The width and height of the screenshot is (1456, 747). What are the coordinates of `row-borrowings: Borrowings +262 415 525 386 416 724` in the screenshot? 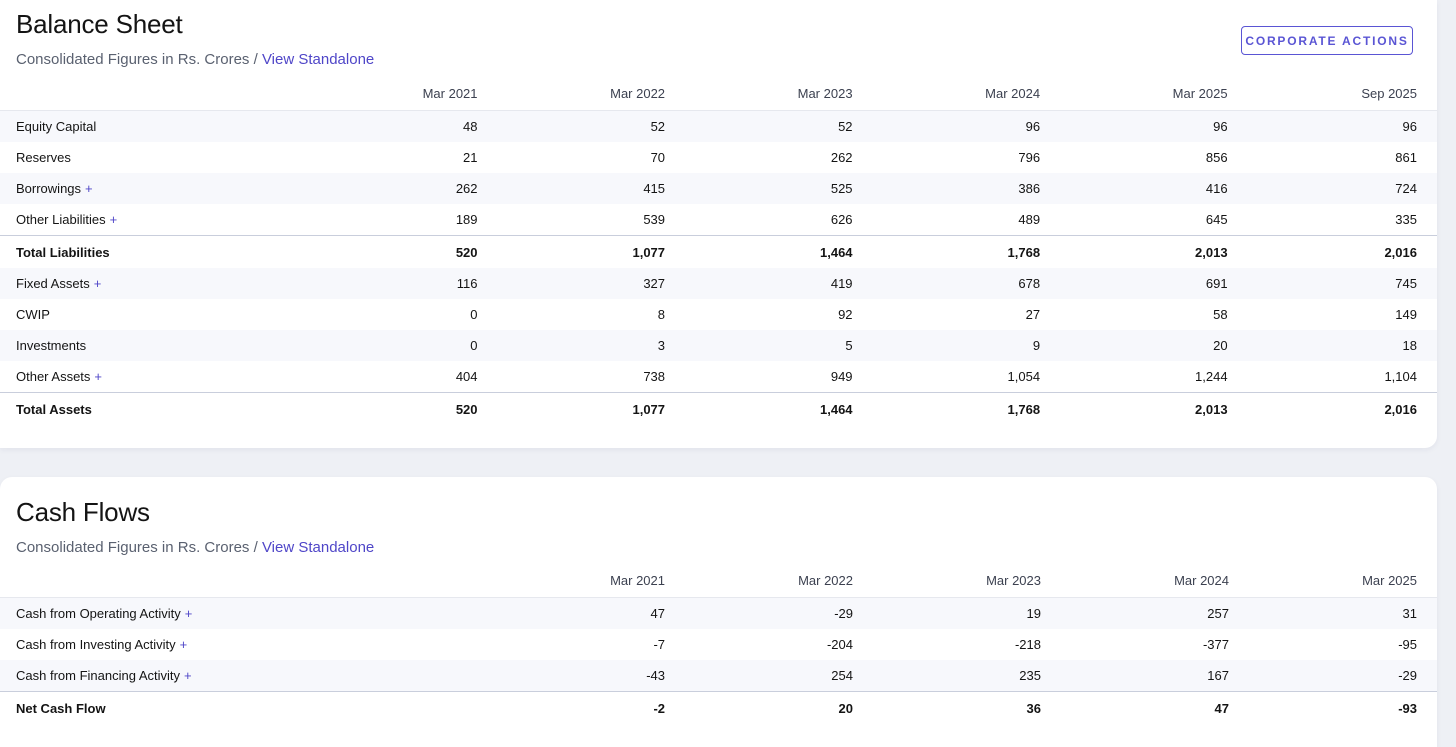 It's located at (718, 188).